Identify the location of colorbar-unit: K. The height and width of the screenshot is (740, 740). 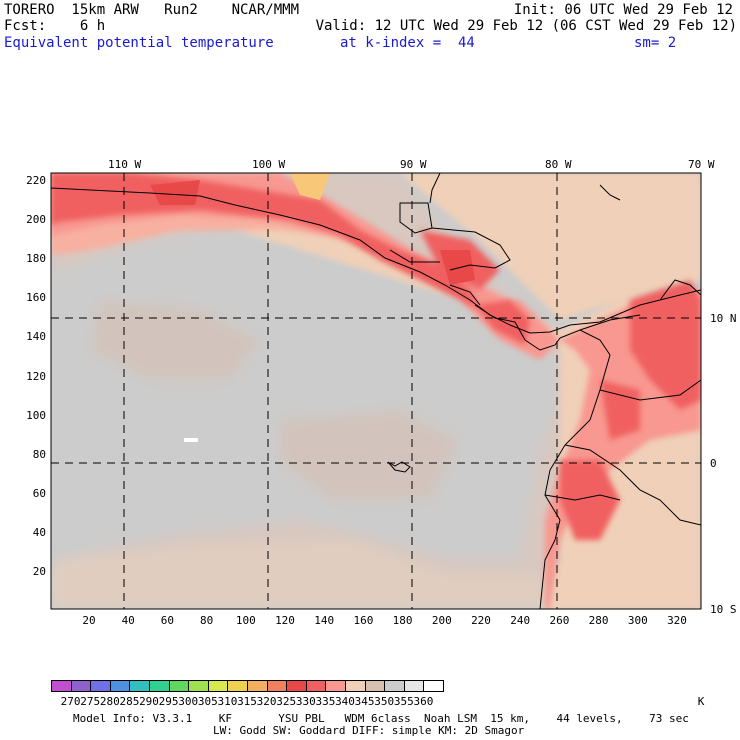
(701, 701).